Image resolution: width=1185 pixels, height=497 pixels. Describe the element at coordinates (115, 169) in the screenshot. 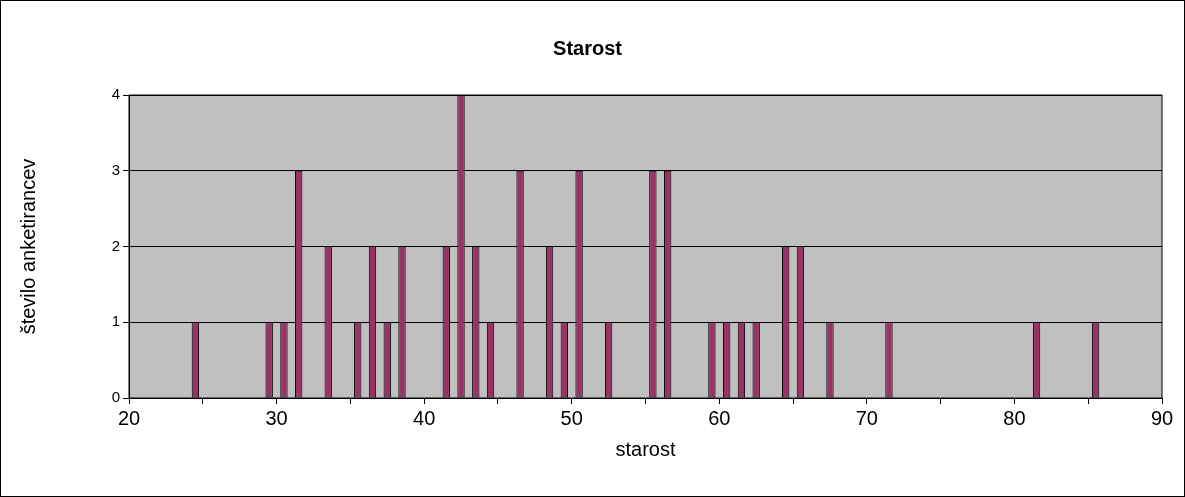

I see `y-tick-label: 3` at that location.